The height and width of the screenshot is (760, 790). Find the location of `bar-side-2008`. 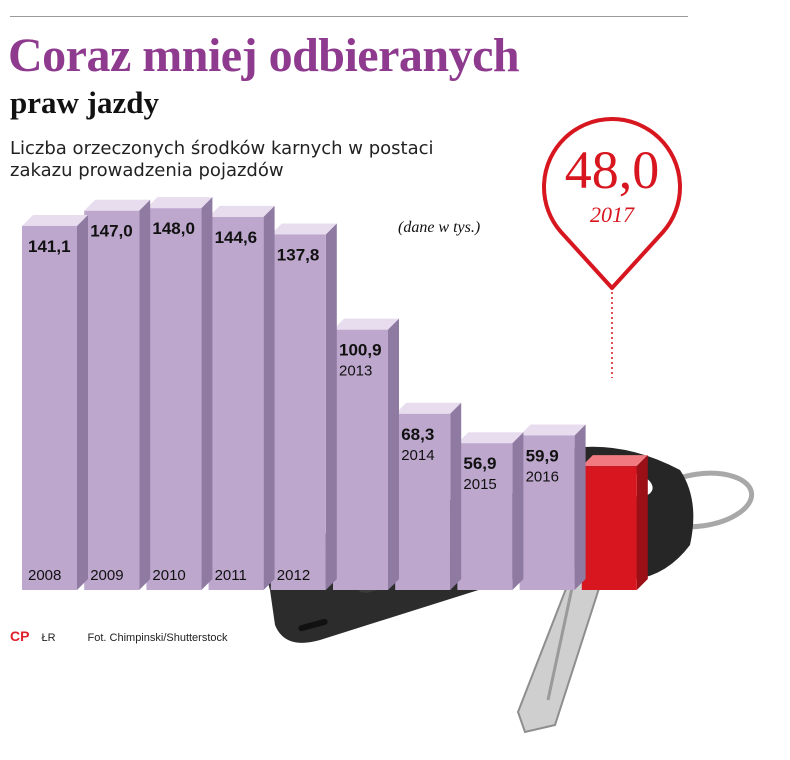

bar-side-2008 is located at coordinates (82, 402).